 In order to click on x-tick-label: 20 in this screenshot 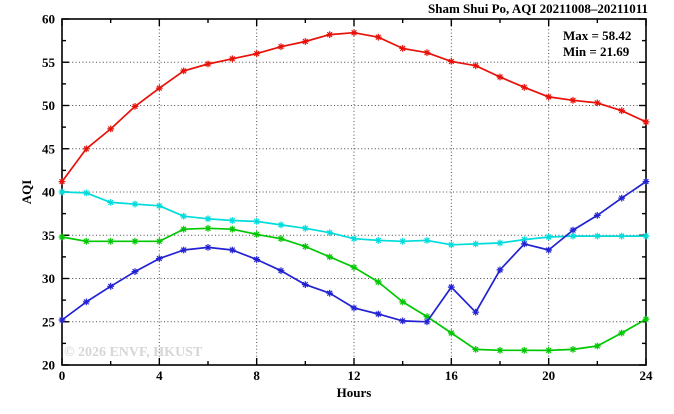, I will do `click(548, 375)`.